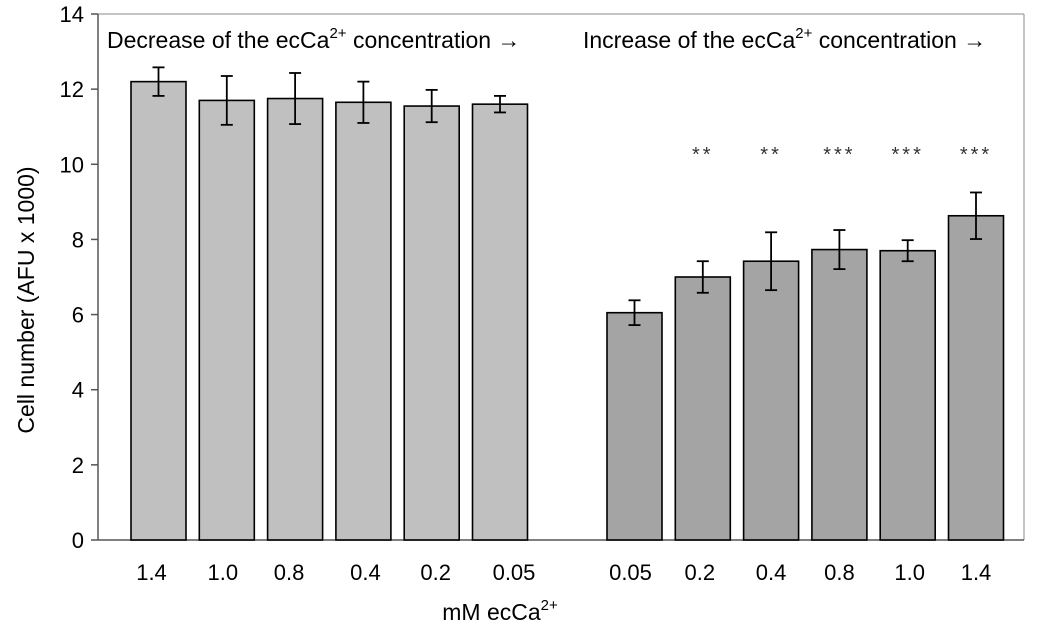 This screenshot has width=1040, height=630. I want to click on y-tick-label: 0, so click(78, 540).